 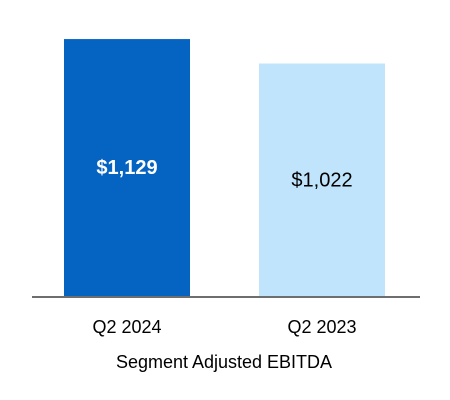 What do you see at coordinates (126, 327) in the screenshot?
I see `category-label-q2-2024: Q2 2024` at bounding box center [126, 327].